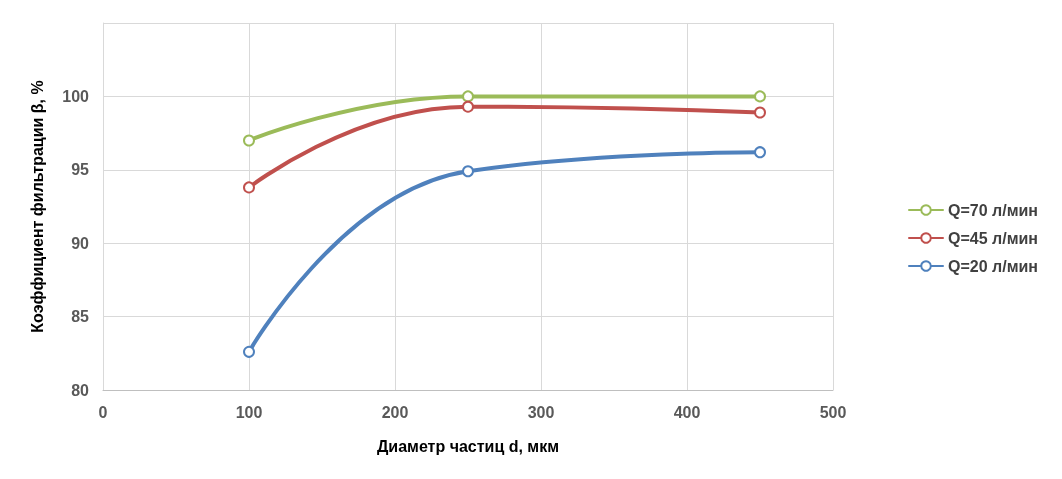 The width and height of the screenshot is (1062, 479). I want to click on x-tick-label: 200, so click(395, 412).